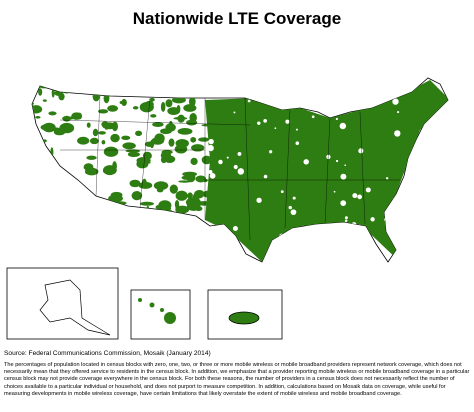 The height and width of the screenshot is (412, 474). I want to click on hawaii-inset, so click(160, 314).